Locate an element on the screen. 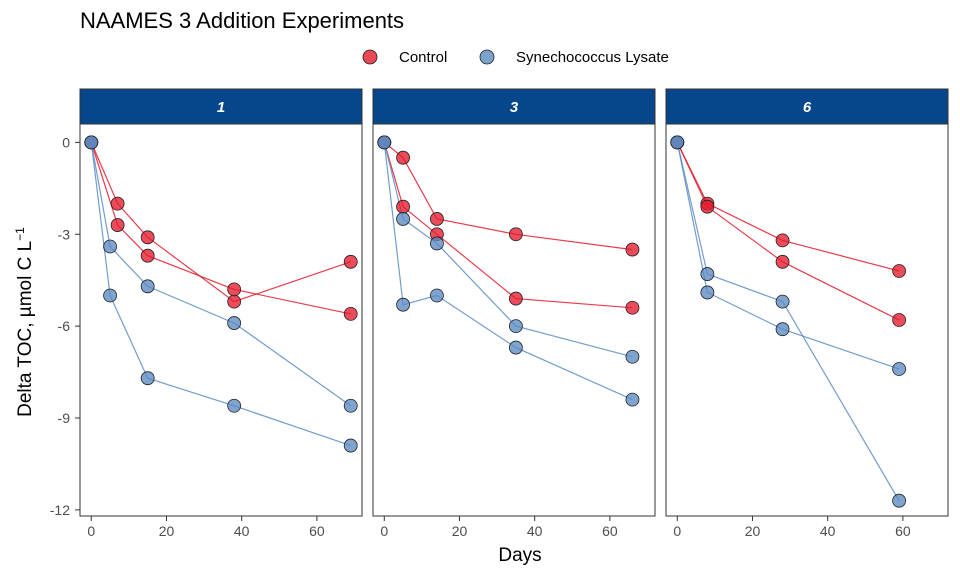 This screenshot has width=960, height=581. legend-label-lysate: Synechococcus Lysate is located at coordinates (592, 57).